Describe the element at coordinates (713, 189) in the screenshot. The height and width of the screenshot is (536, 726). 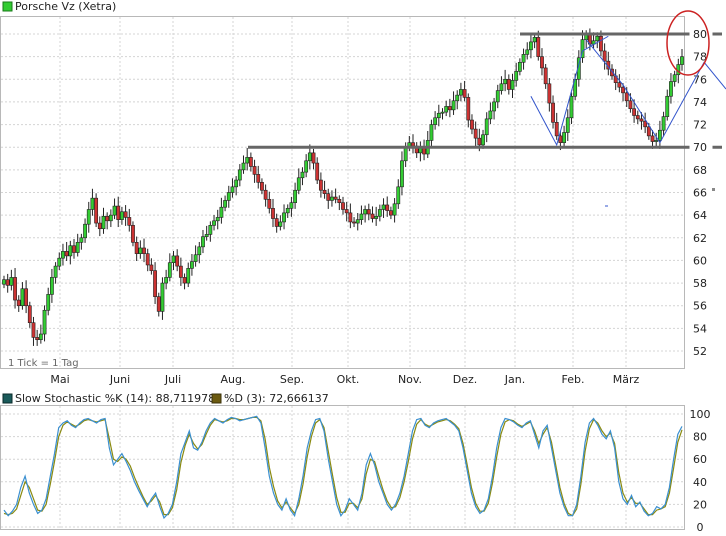
I see `marker-dot` at that location.